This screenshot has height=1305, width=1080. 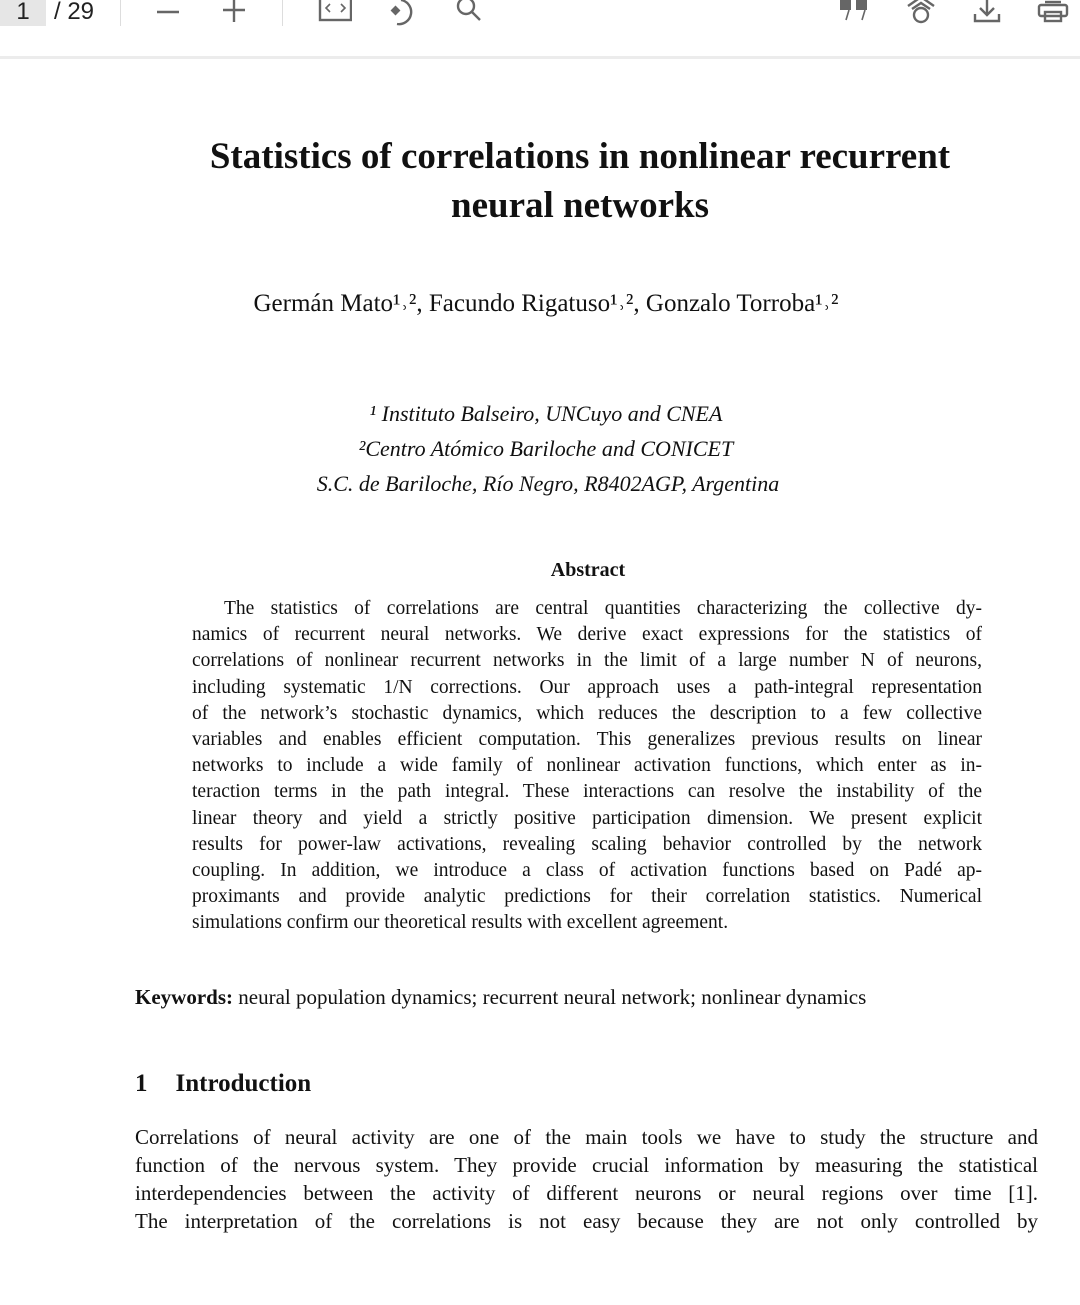 I want to click on section-number: 1, so click(x=141, y=1083).